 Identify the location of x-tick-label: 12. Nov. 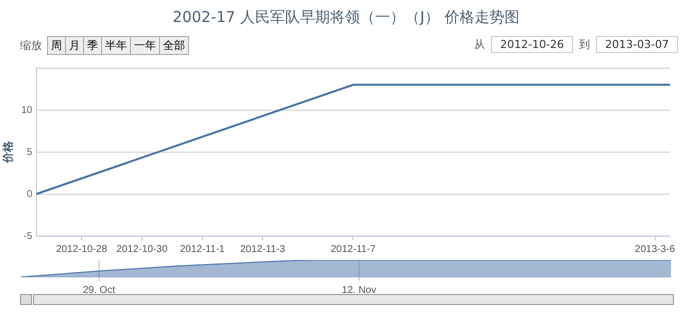
(359, 290).